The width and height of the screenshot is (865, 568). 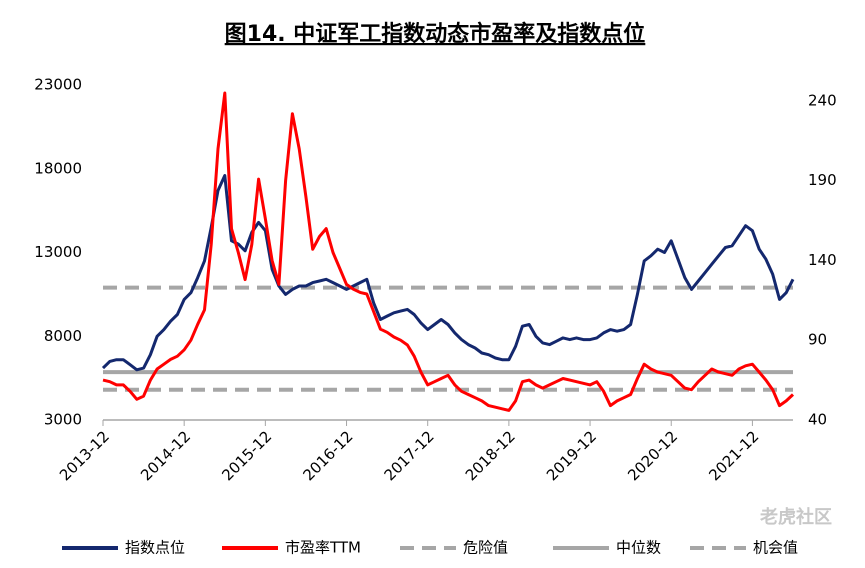 What do you see at coordinates (822, 260) in the screenshot?
I see `y2-tick-label: 140` at bounding box center [822, 260].